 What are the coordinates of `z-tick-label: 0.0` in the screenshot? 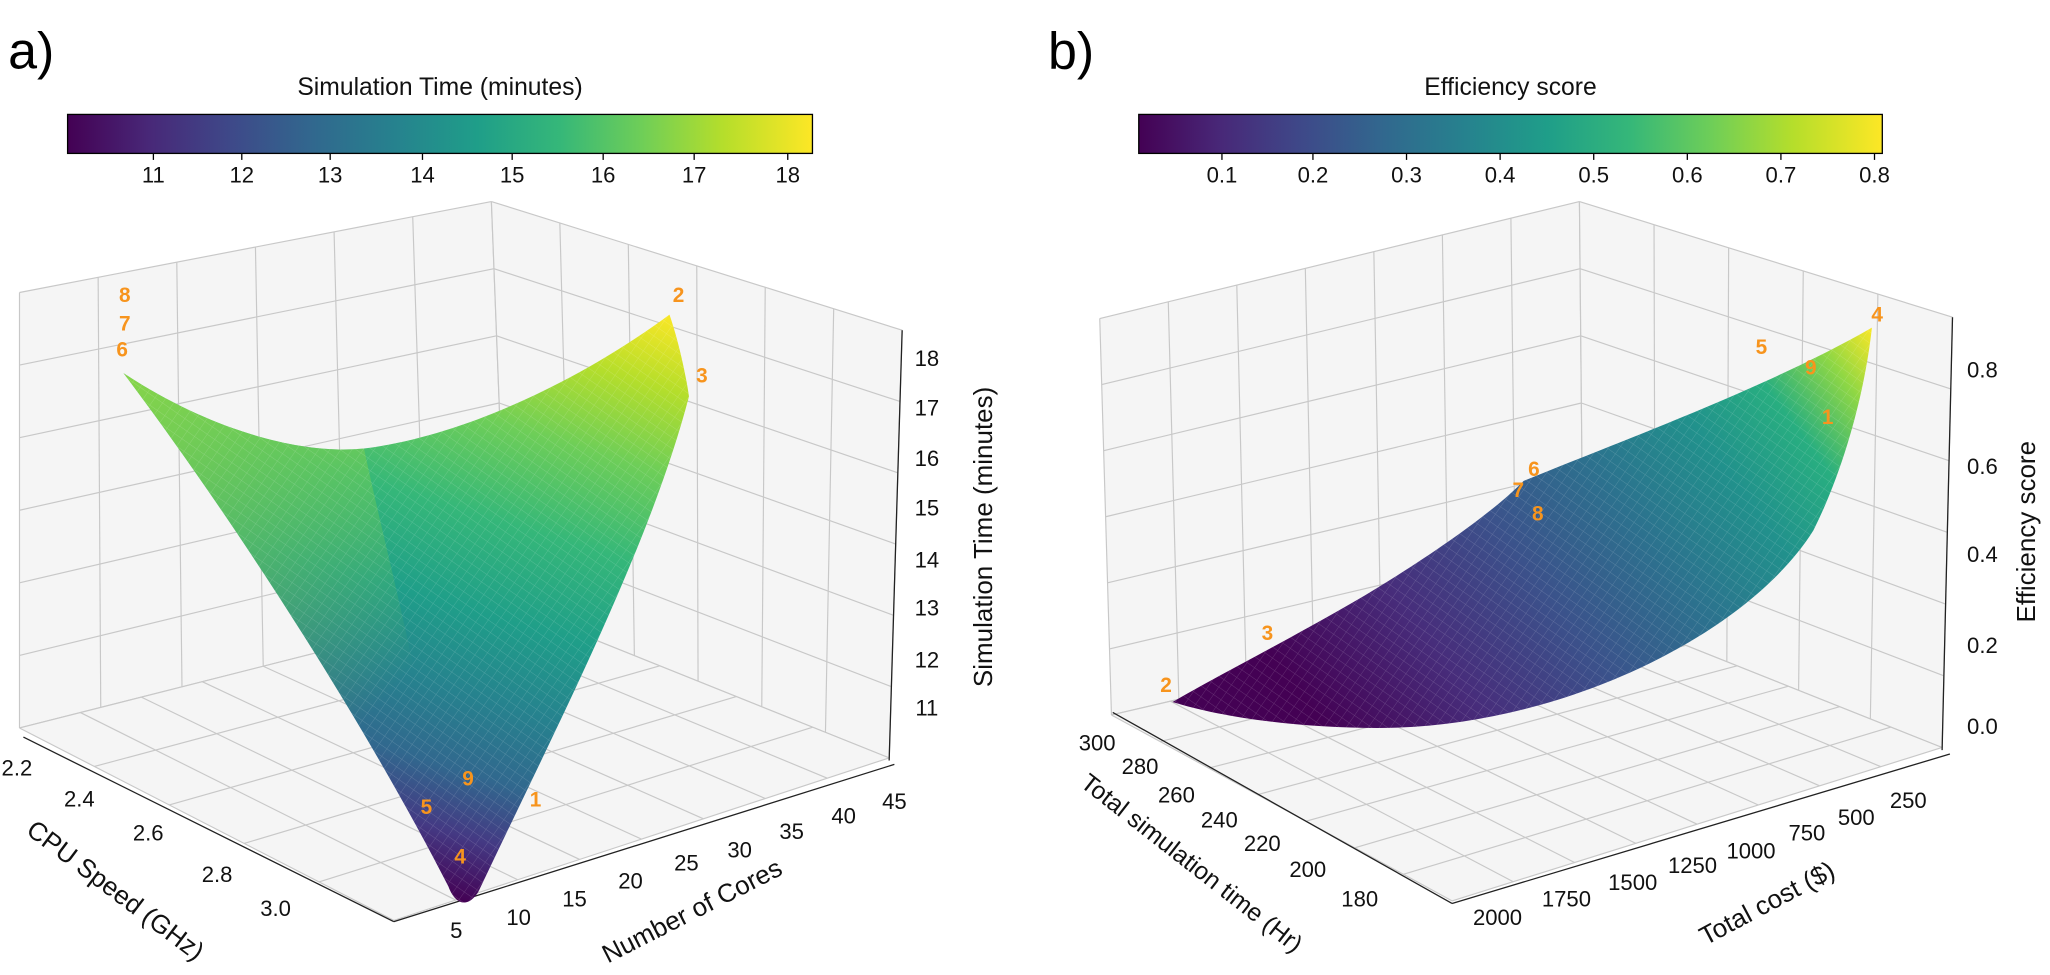 It's located at (1982, 726).